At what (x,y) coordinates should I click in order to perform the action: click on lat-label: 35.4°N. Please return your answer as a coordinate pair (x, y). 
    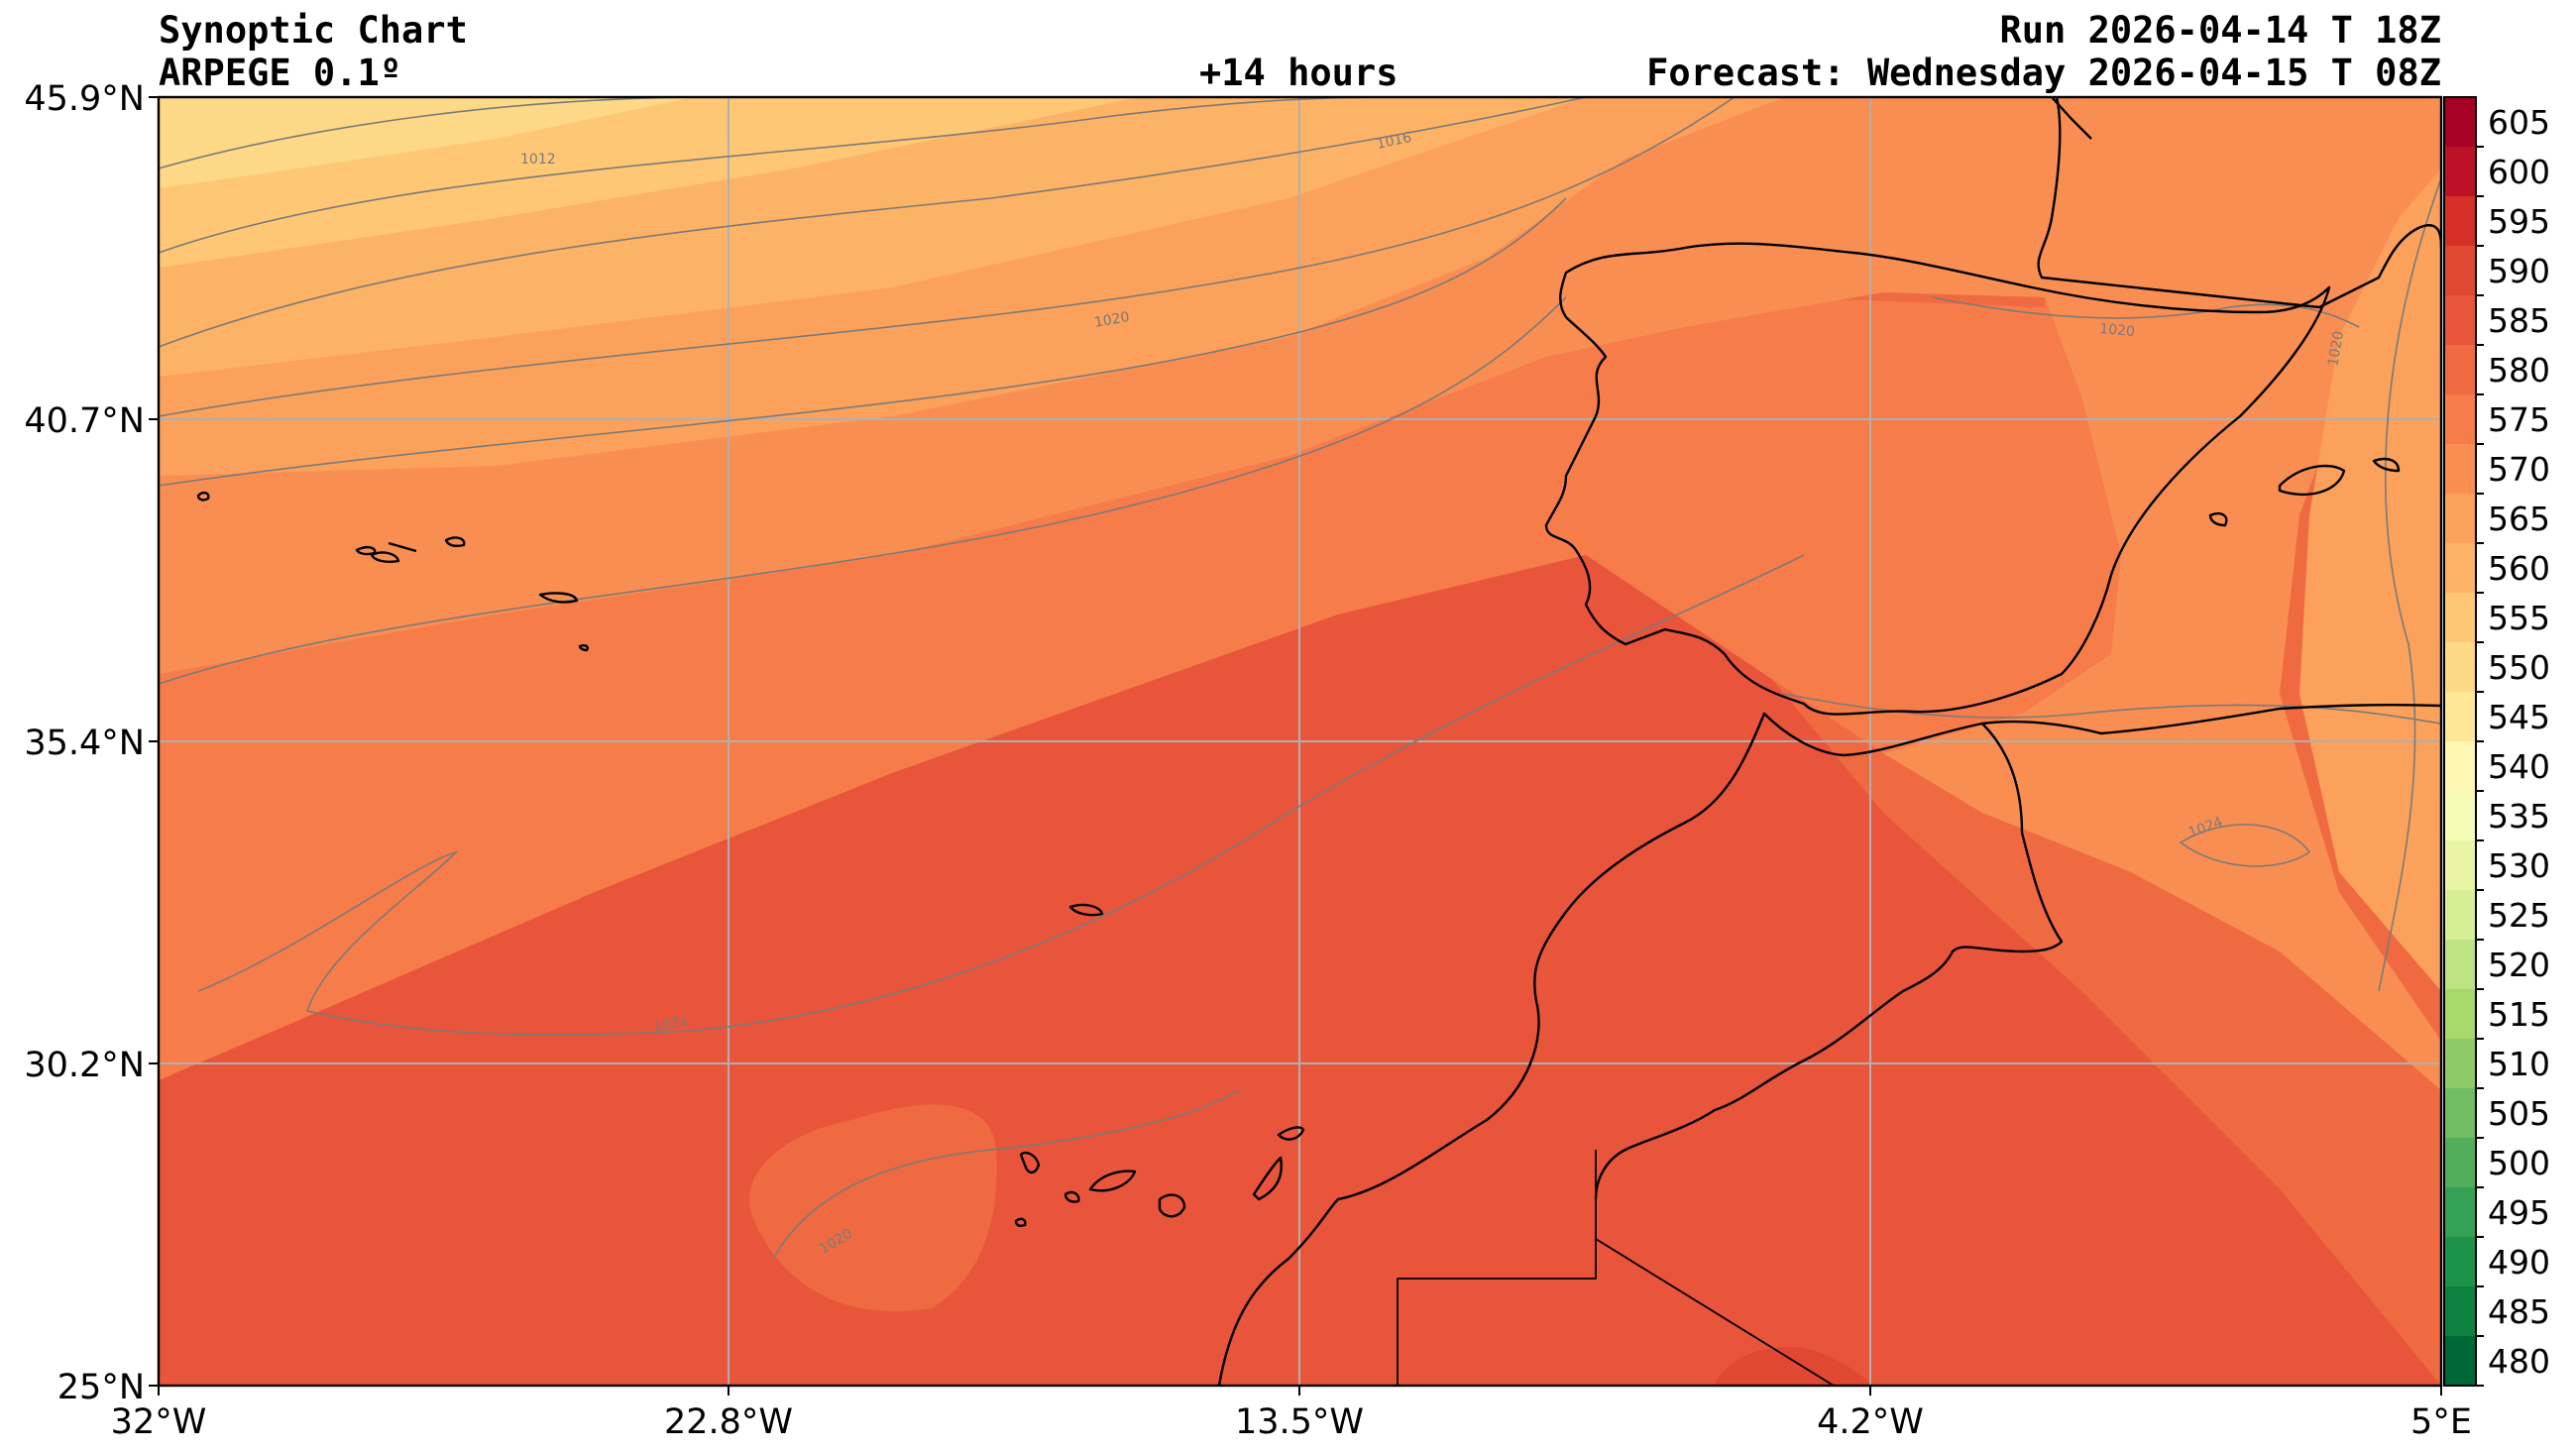
    Looking at the image, I should click on (84, 743).